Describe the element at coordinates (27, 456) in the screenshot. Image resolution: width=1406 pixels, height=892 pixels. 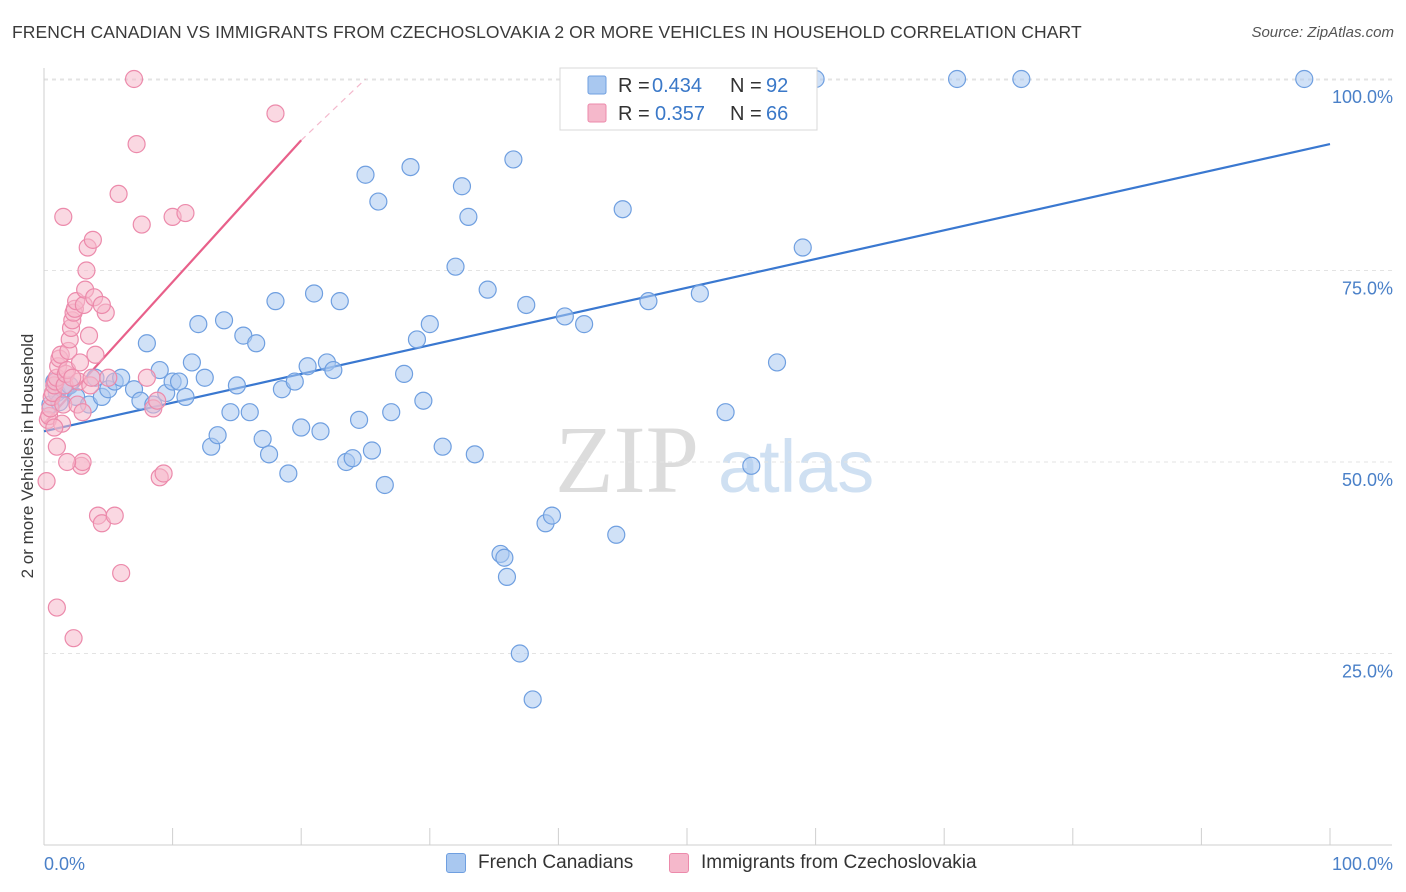
I see `y-axis-label: 2 or more Vehicles in Household` at that location.